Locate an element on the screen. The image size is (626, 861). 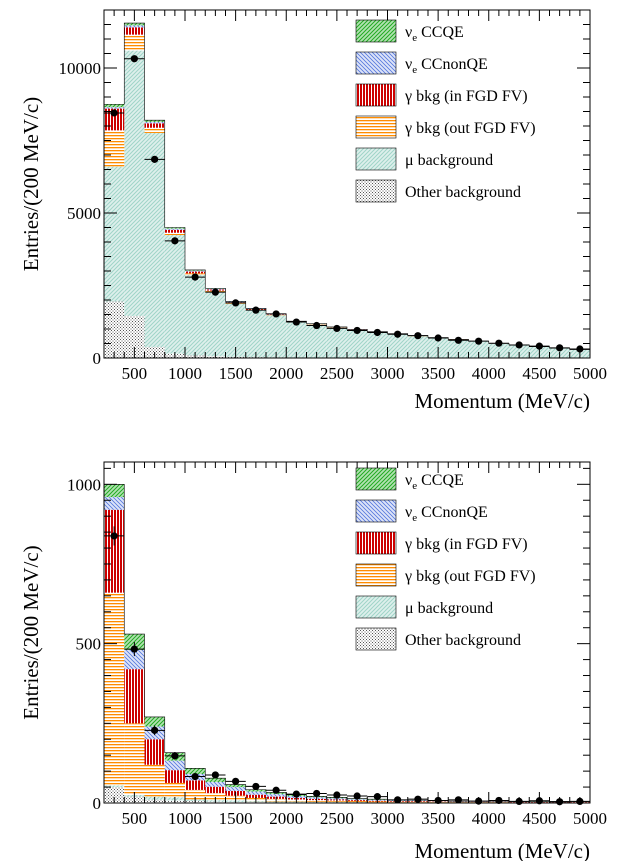
x-tick-label: 5000 is located at coordinates (590, 373).